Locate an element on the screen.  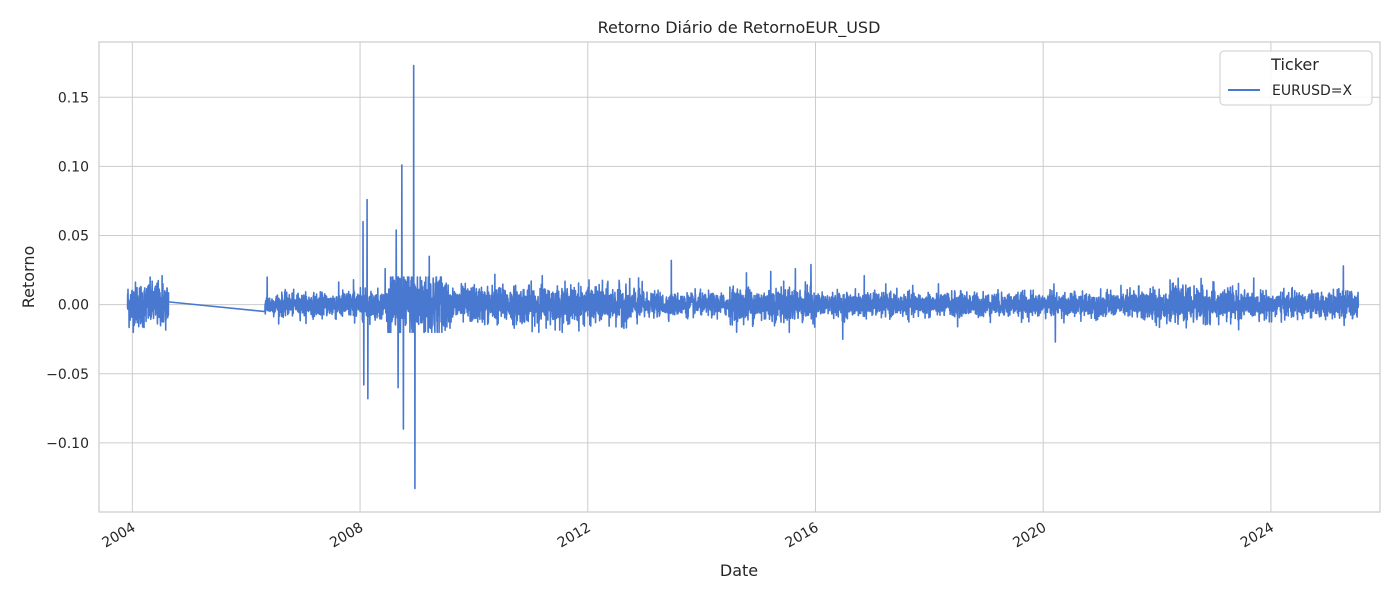
x-tick-label: 2024 is located at coordinates (1257, 536).